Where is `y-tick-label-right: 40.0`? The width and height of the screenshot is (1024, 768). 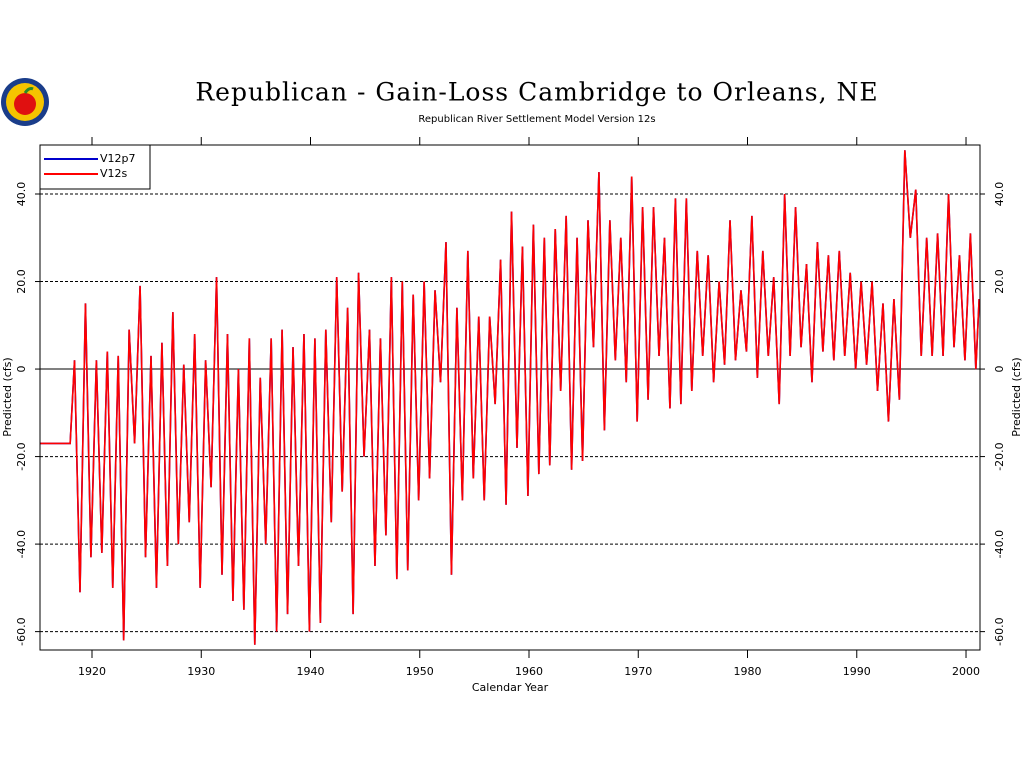
y-tick-label-right: 40.0 is located at coordinates (999, 194).